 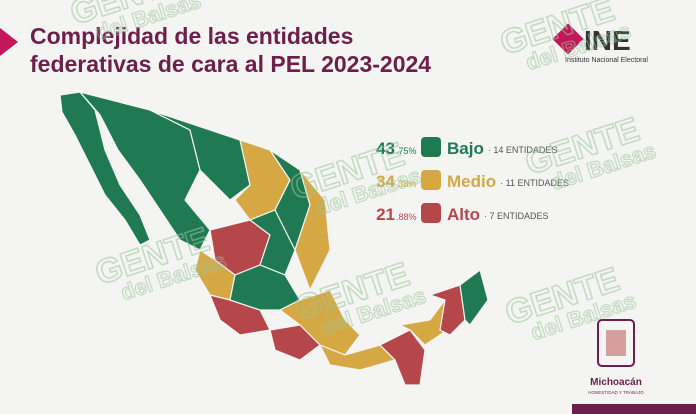 I want to click on legend-label: Alto, so click(x=463, y=214).